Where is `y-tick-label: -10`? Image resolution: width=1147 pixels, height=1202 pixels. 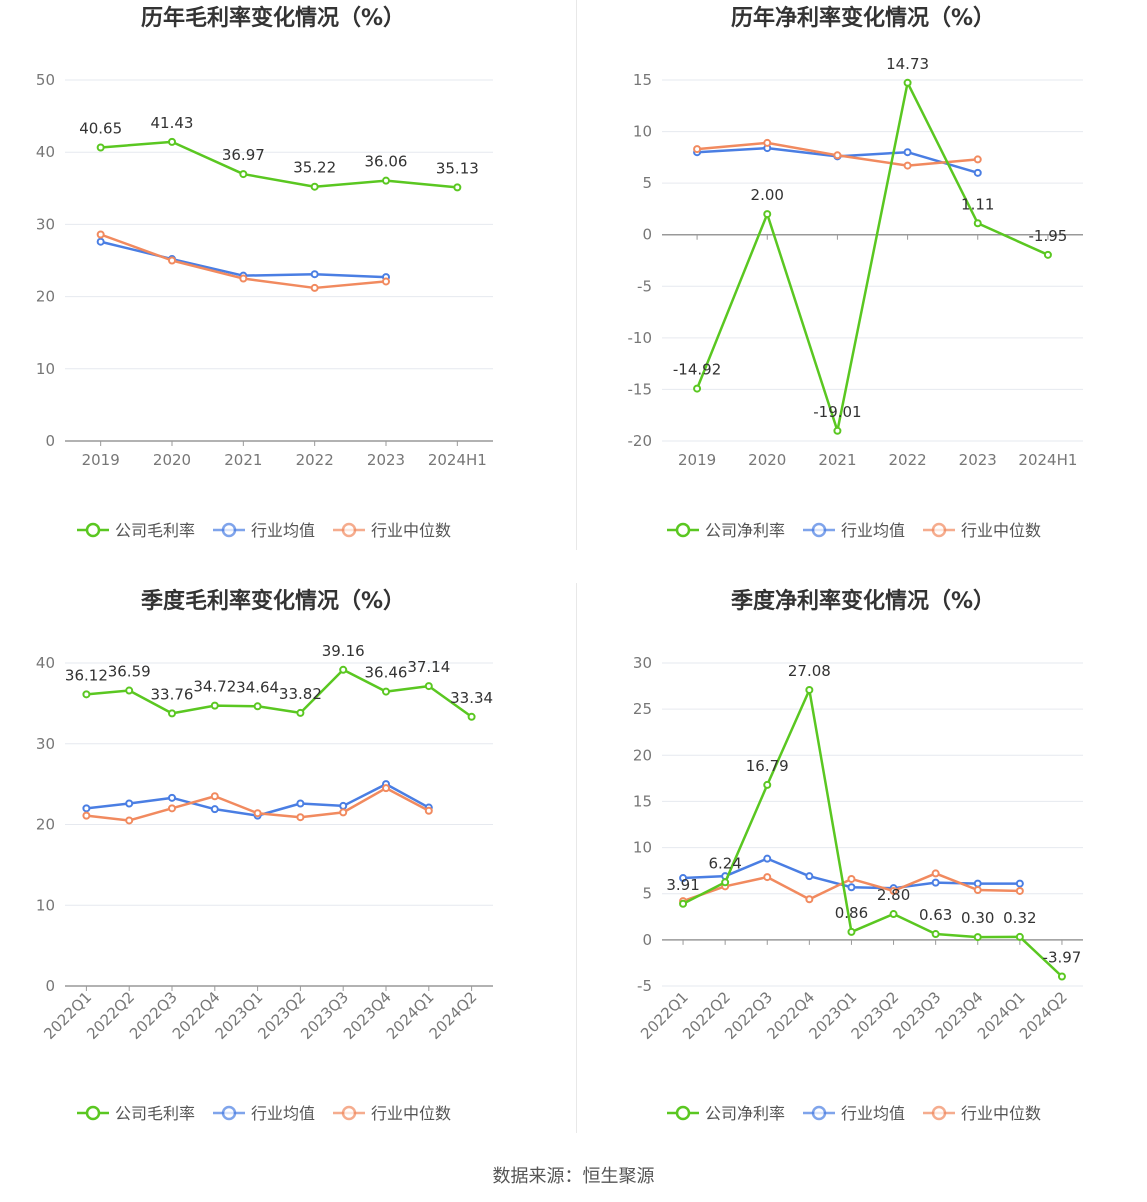 y-tick-label: -10 is located at coordinates (640, 338).